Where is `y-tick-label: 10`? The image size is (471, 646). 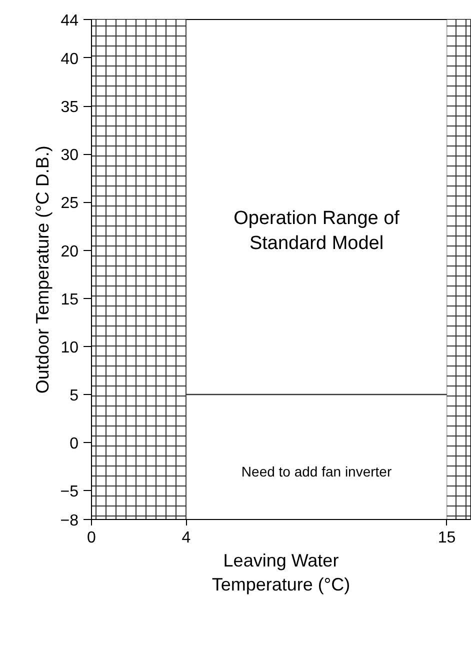 y-tick-label: 10 is located at coordinates (69, 347).